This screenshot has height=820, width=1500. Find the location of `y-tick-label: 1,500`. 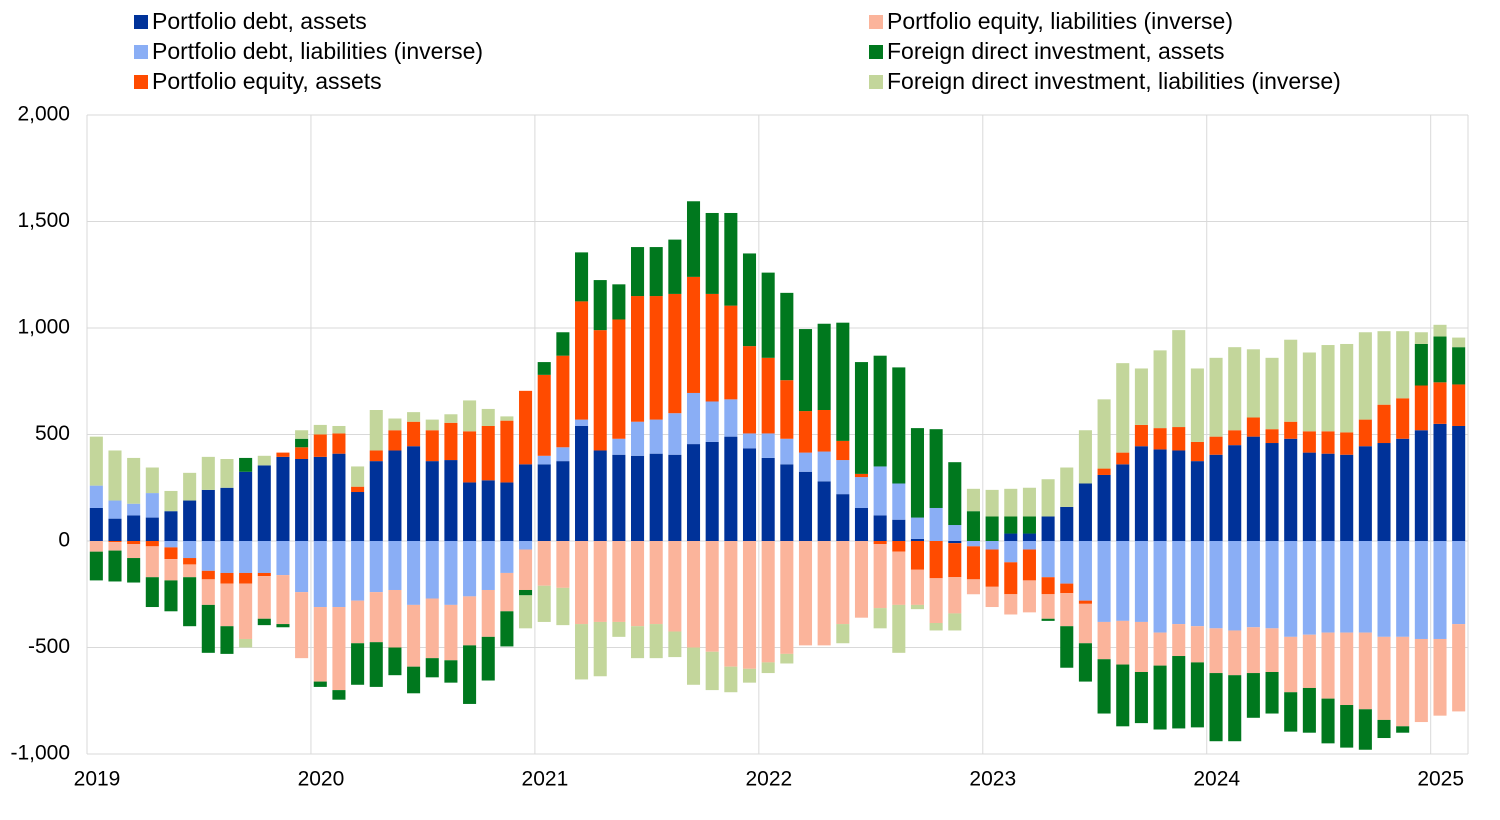

y-tick-label: 1,500 is located at coordinates (43, 220).